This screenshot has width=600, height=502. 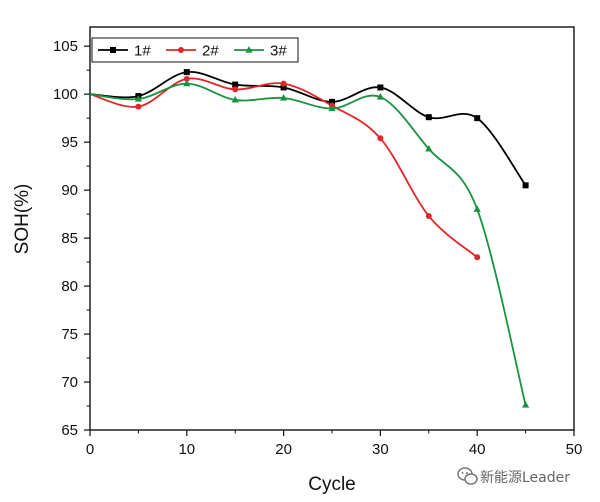 What do you see at coordinates (124, 51) in the screenshot?
I see `legend-item-1: 1#` at bounding box center [124, 51].